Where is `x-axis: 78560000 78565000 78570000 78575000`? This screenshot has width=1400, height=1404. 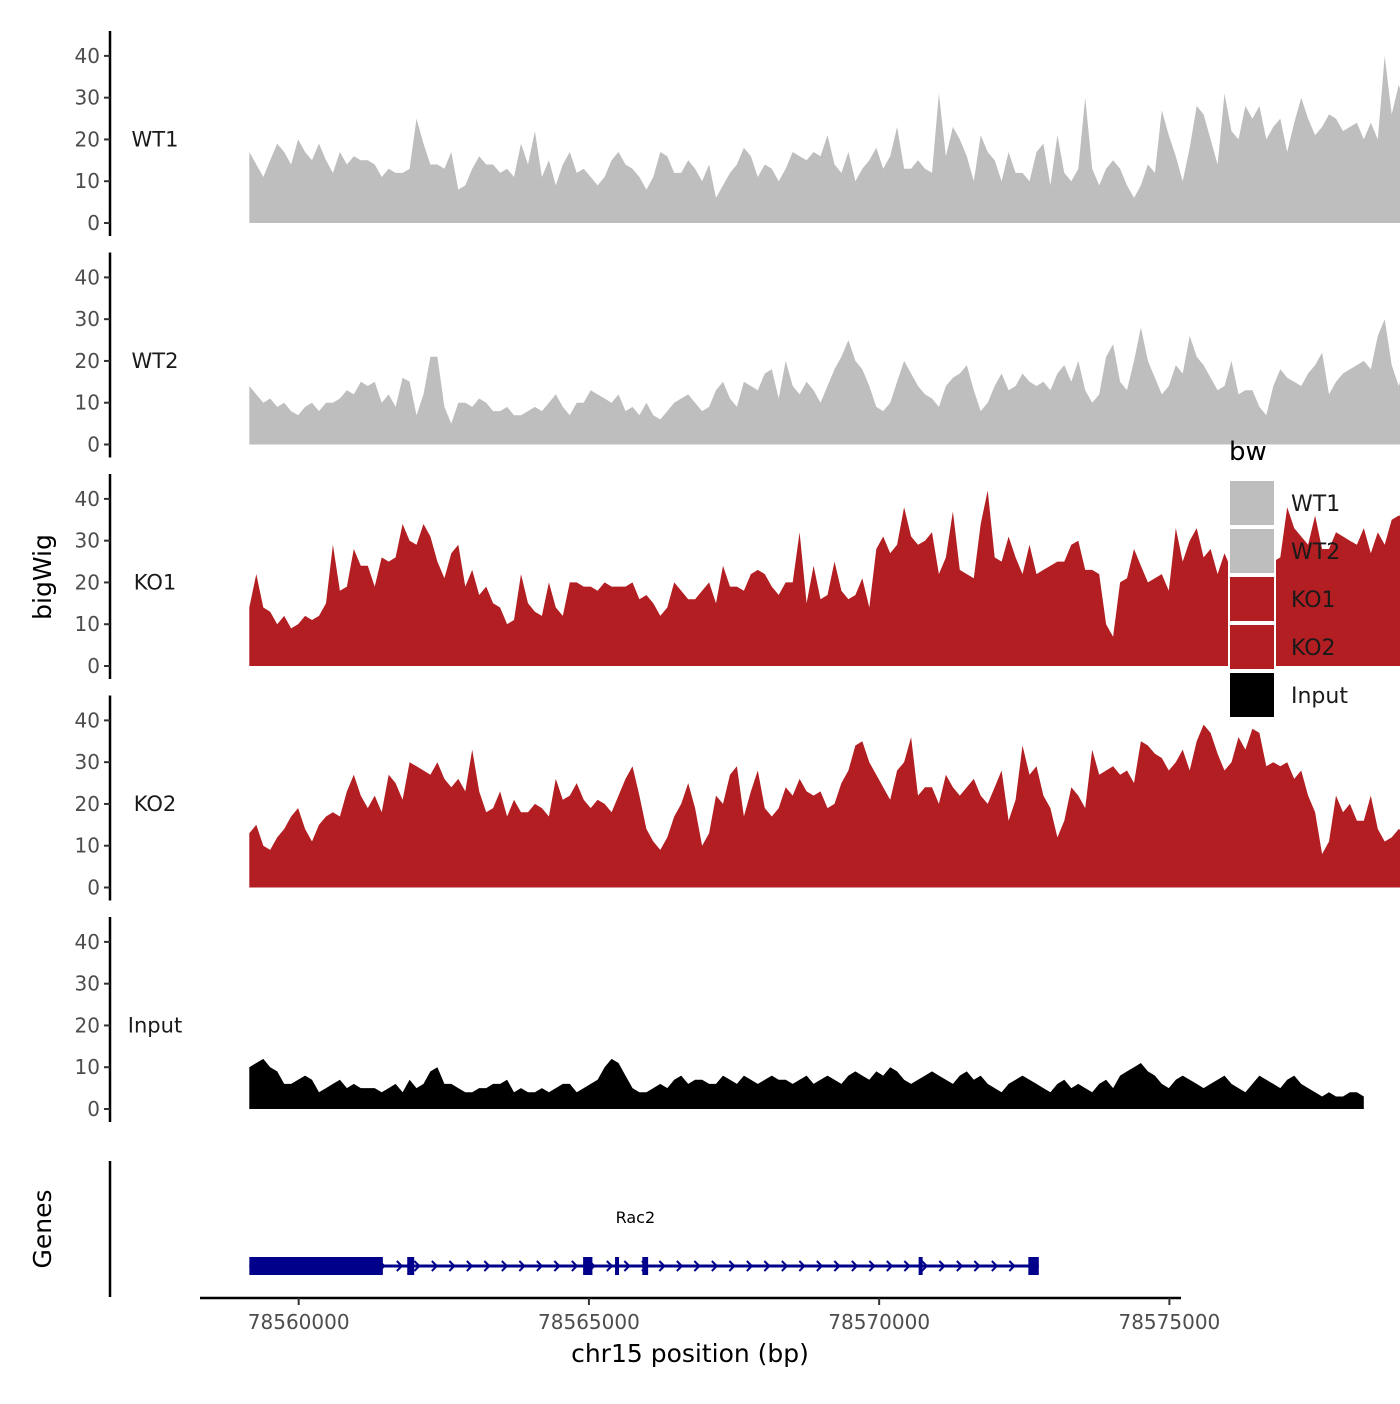
x-axis: 78560000 78565000 78570000 78575000 is located at coordinates (710, 1315).